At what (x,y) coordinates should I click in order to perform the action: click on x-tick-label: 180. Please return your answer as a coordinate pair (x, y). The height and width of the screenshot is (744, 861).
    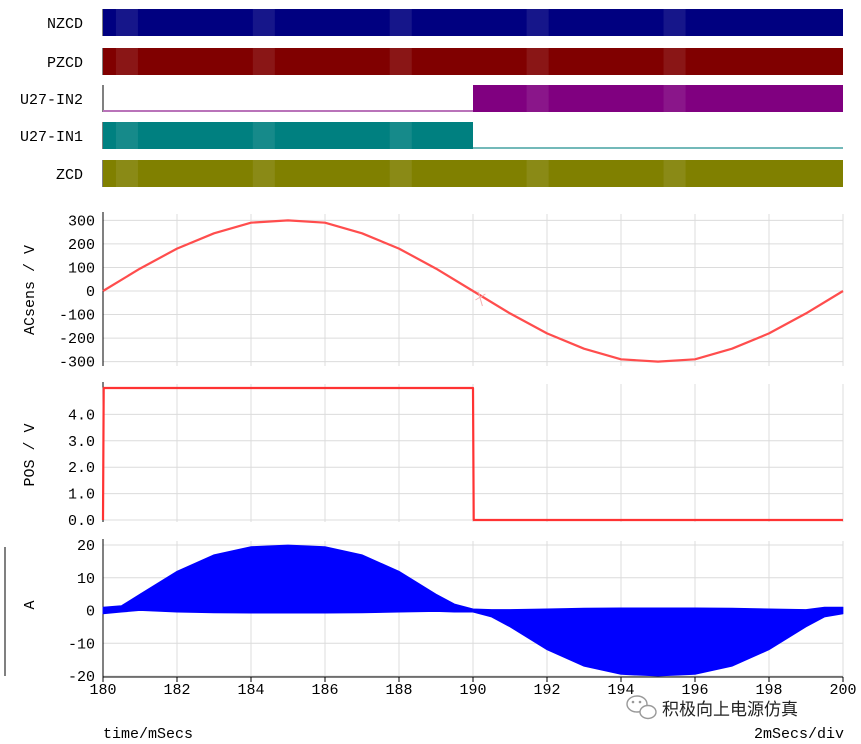
    Looking at the image, I should click on (102, 690).